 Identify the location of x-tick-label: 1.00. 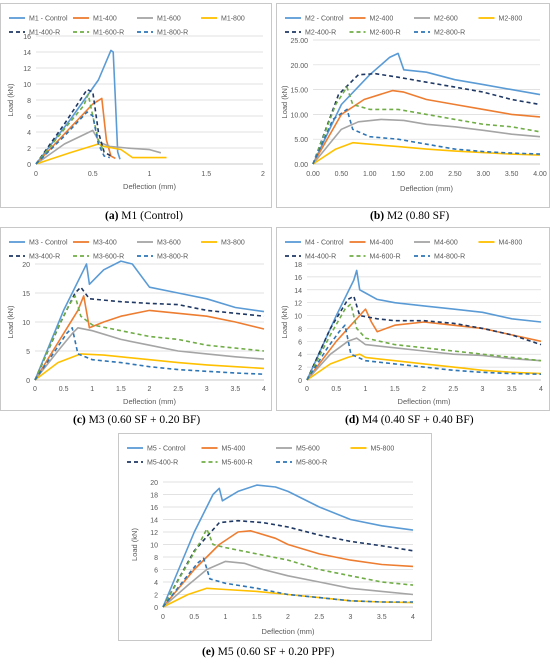
(370, 174).